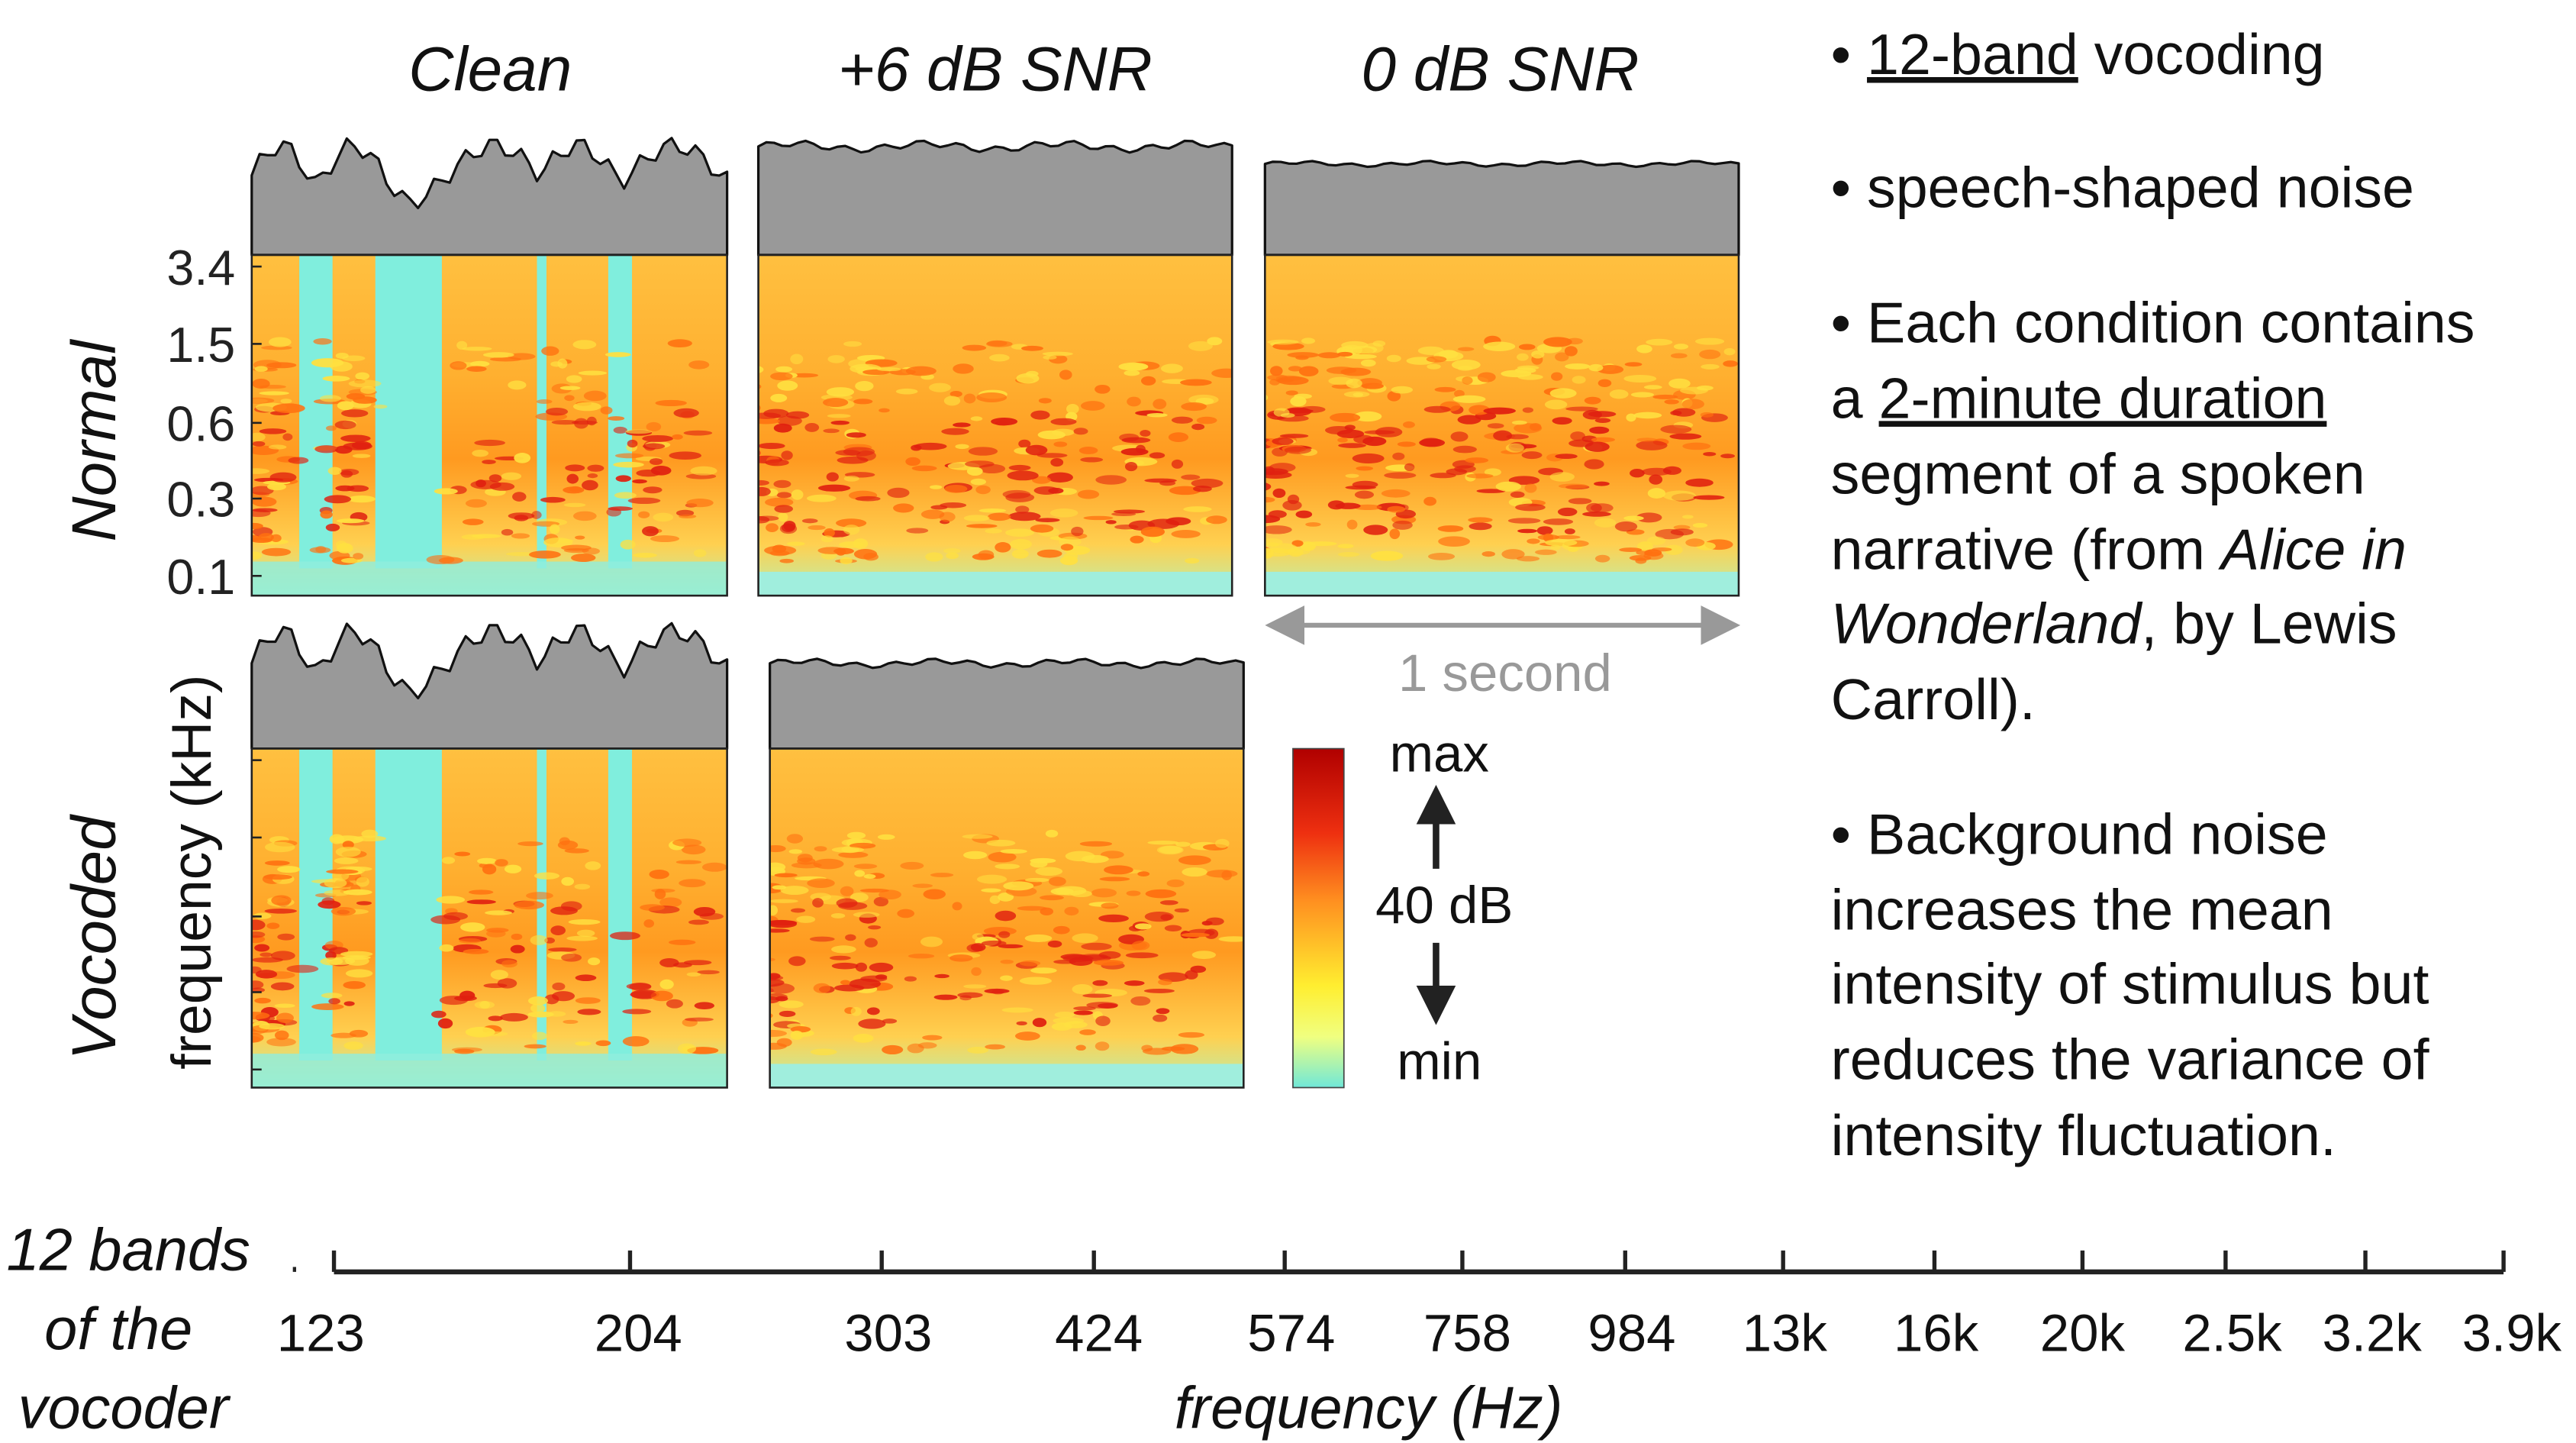 The height and width of the screenshot is (1443, 2576). I want to click on band-axis-label: 12 bands, so click(128, 1250).